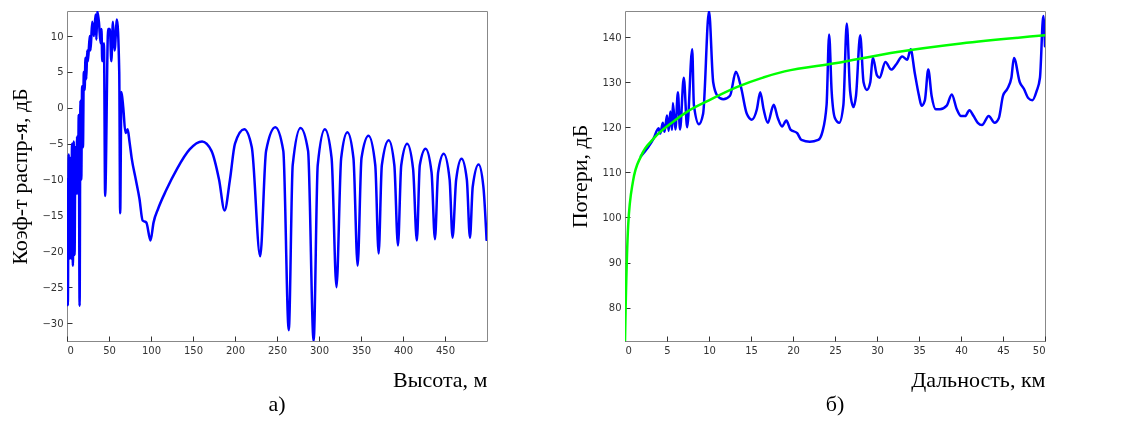 This screenshot has height=445, width=1146. I want to click on x-axis-title: Дальность, км, so click(978, 379).